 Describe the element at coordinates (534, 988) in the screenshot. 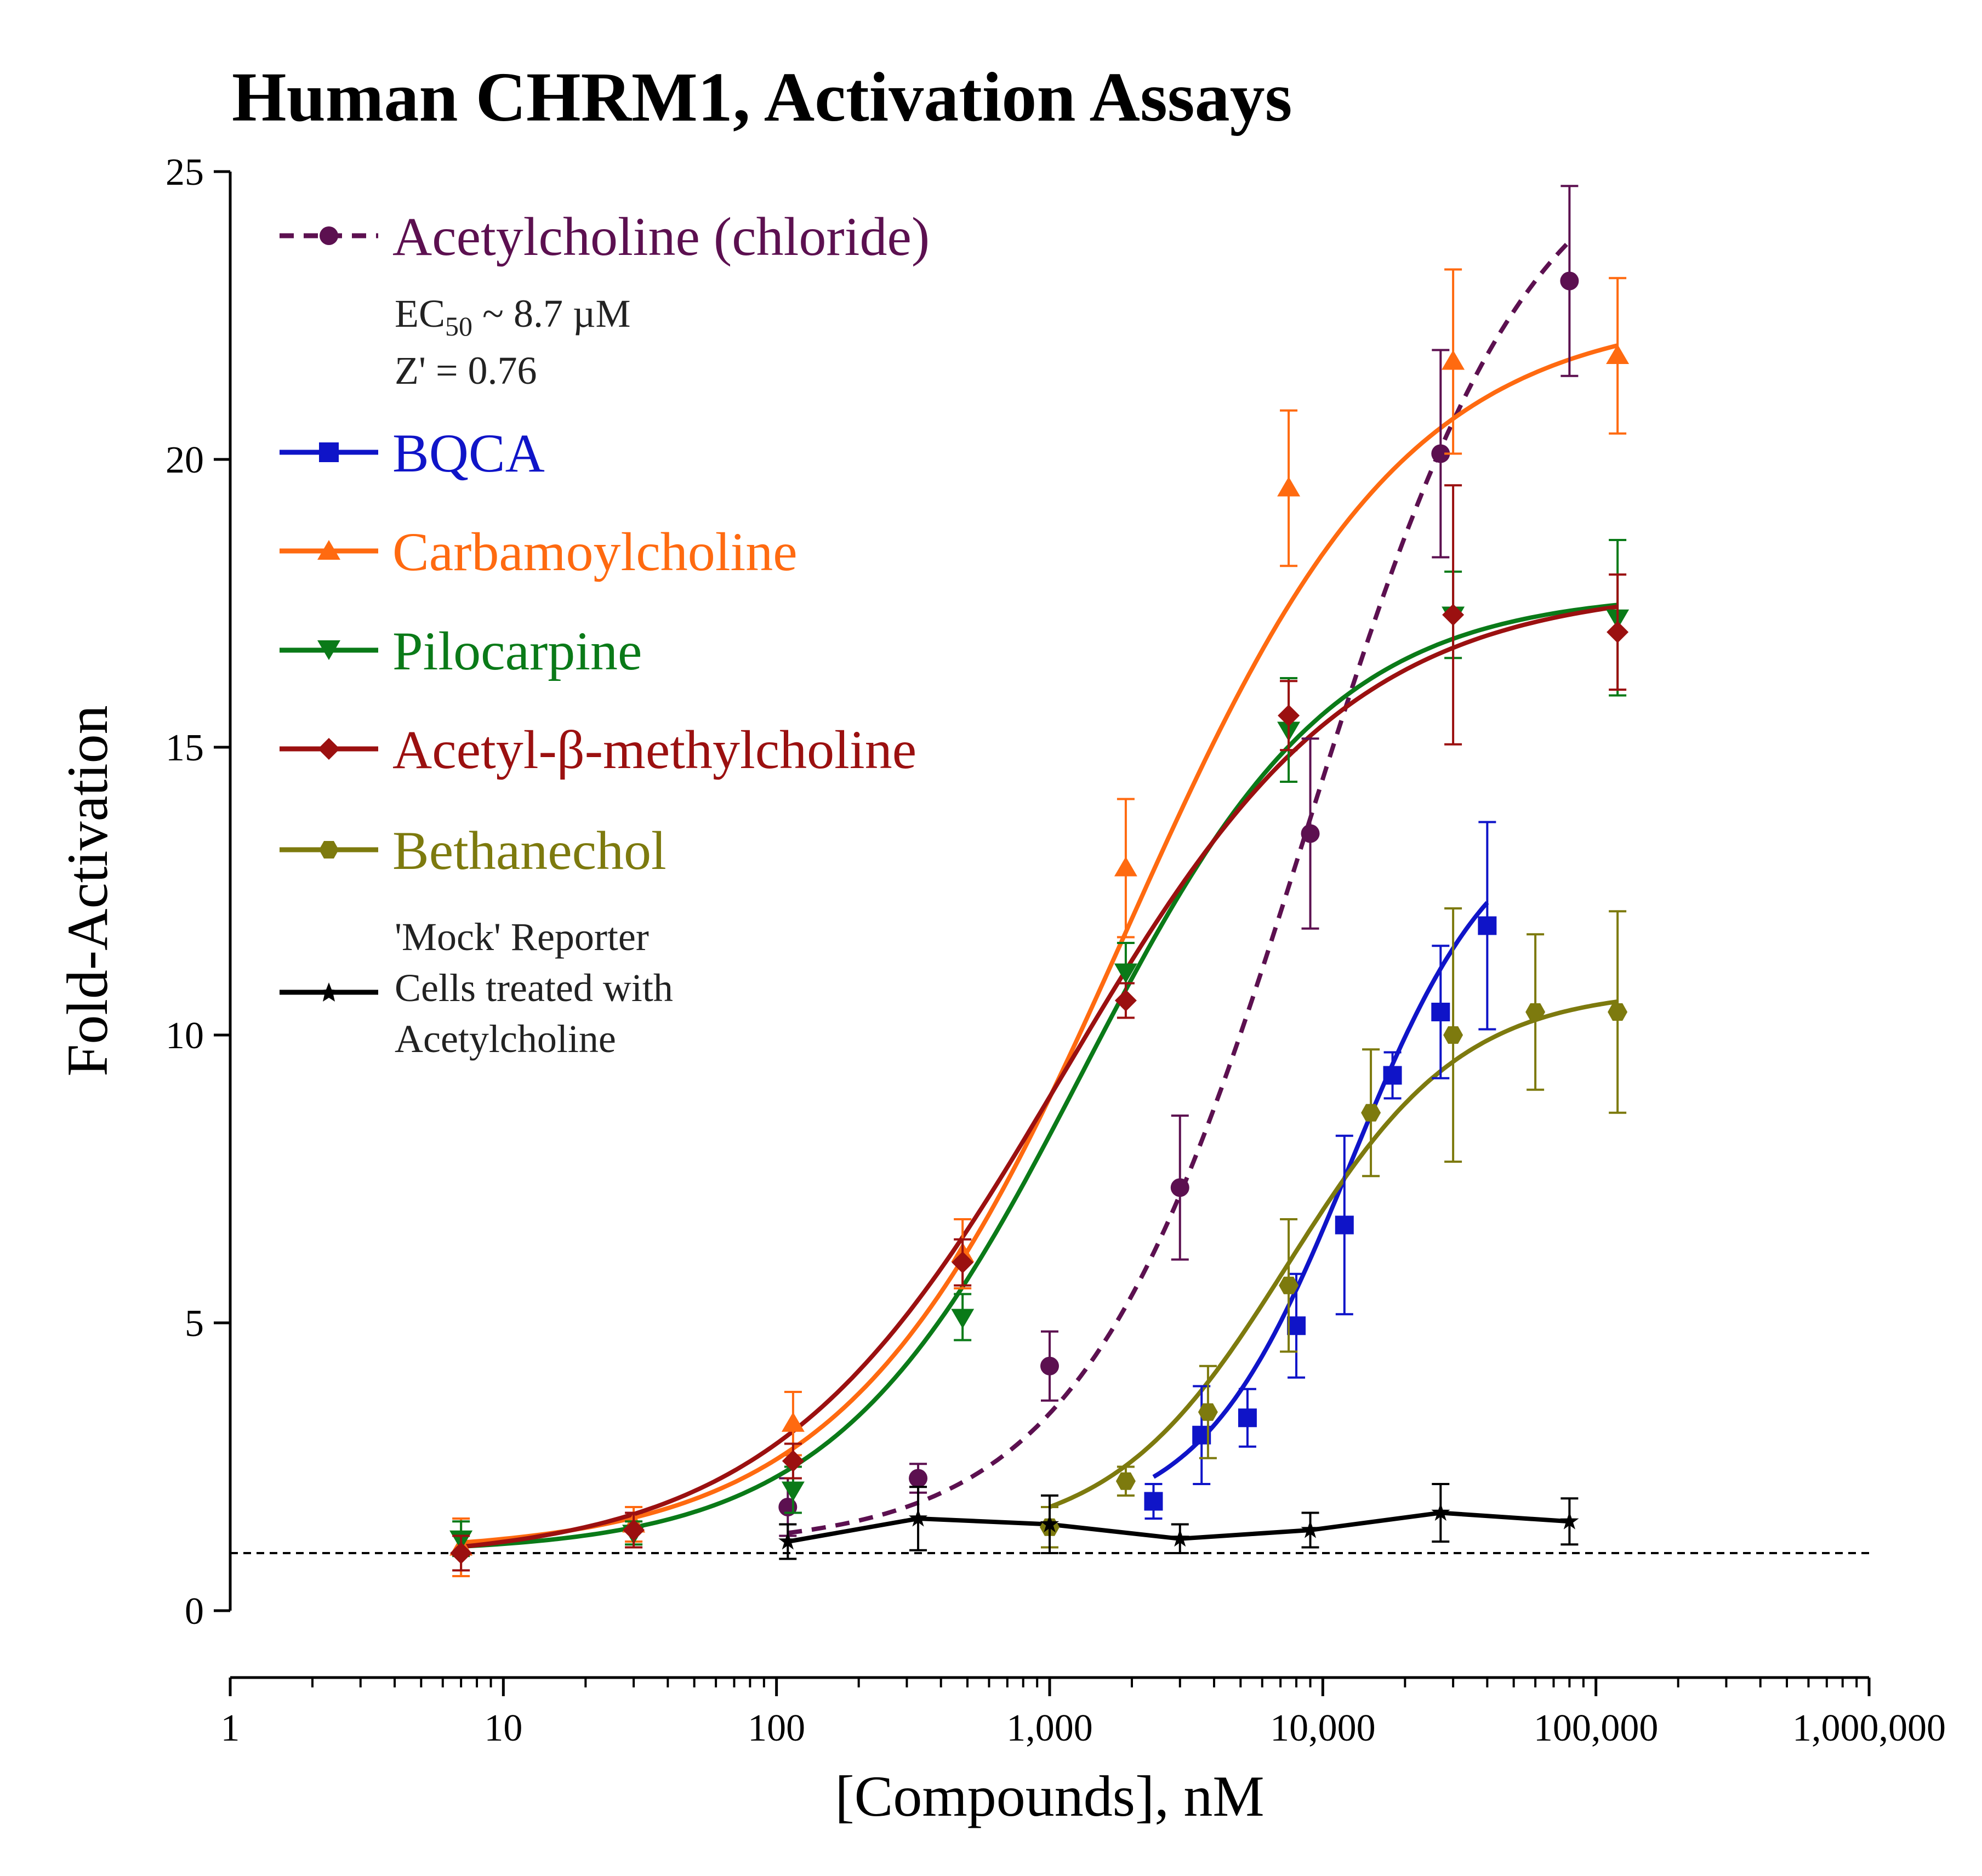

I see `legend-label-mock-line2: Cells treated with` at that location.